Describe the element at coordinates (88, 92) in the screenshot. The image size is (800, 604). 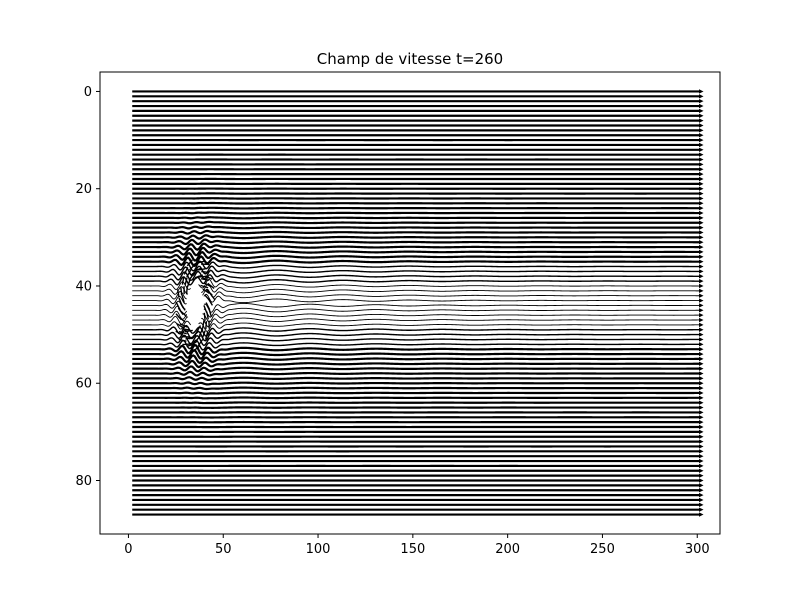
I see `y-tick-label: 0` at that location.